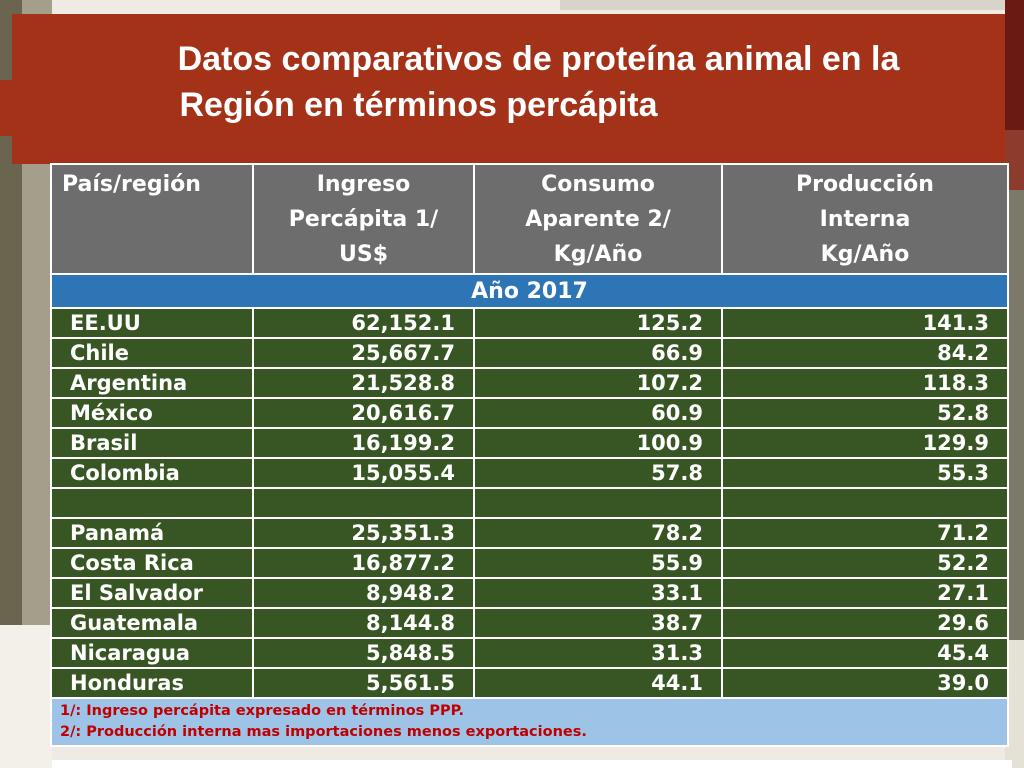 This screenshot has width=1024, height=768. Describe the element at coordinates (532, 764) in the screenshot. I see `background-bottom-band` at that location.